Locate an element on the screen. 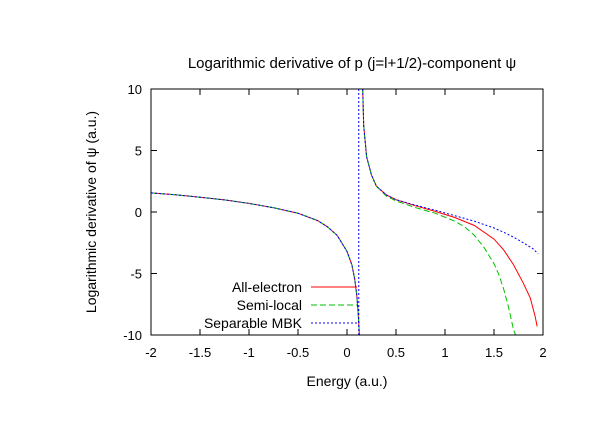 The image size is (612, 428). legend: All-electron Semi-local Separable MBK is located at coordinates (280, 305).